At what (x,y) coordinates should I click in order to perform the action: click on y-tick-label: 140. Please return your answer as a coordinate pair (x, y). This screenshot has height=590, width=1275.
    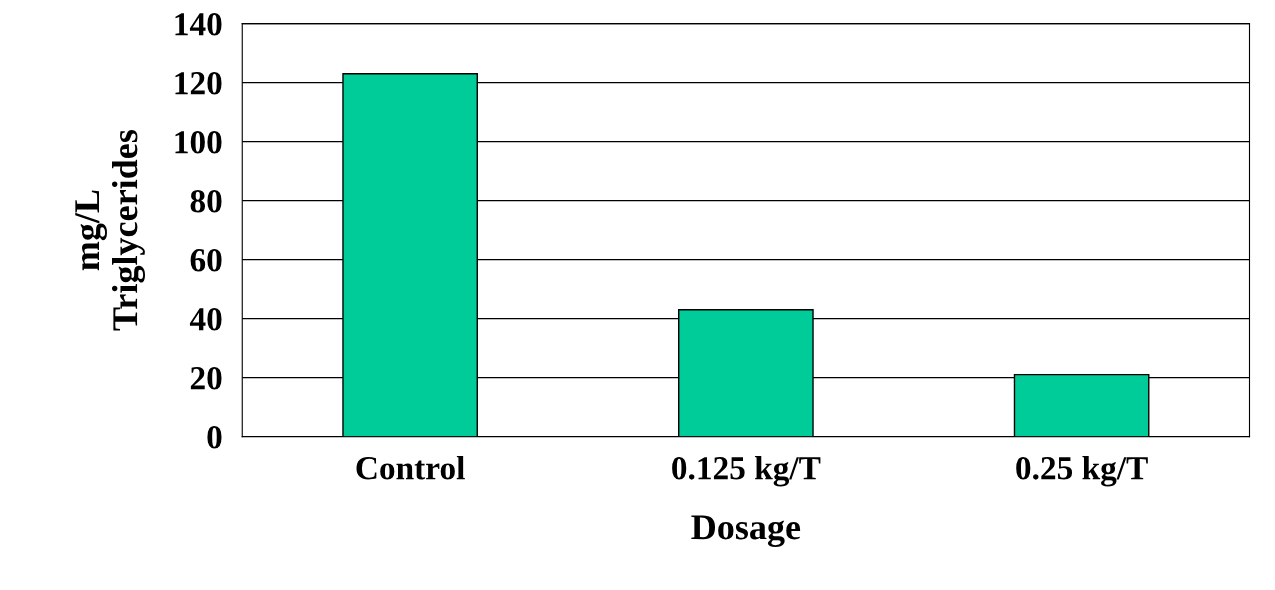
    Looking at the image, I should click on (198, 24).